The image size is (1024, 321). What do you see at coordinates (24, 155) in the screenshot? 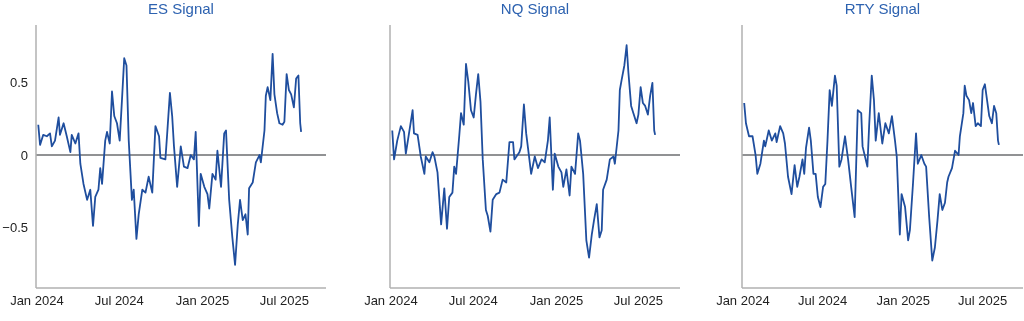
I see `y-tick-label: 0` at bounding box center [24, 155].